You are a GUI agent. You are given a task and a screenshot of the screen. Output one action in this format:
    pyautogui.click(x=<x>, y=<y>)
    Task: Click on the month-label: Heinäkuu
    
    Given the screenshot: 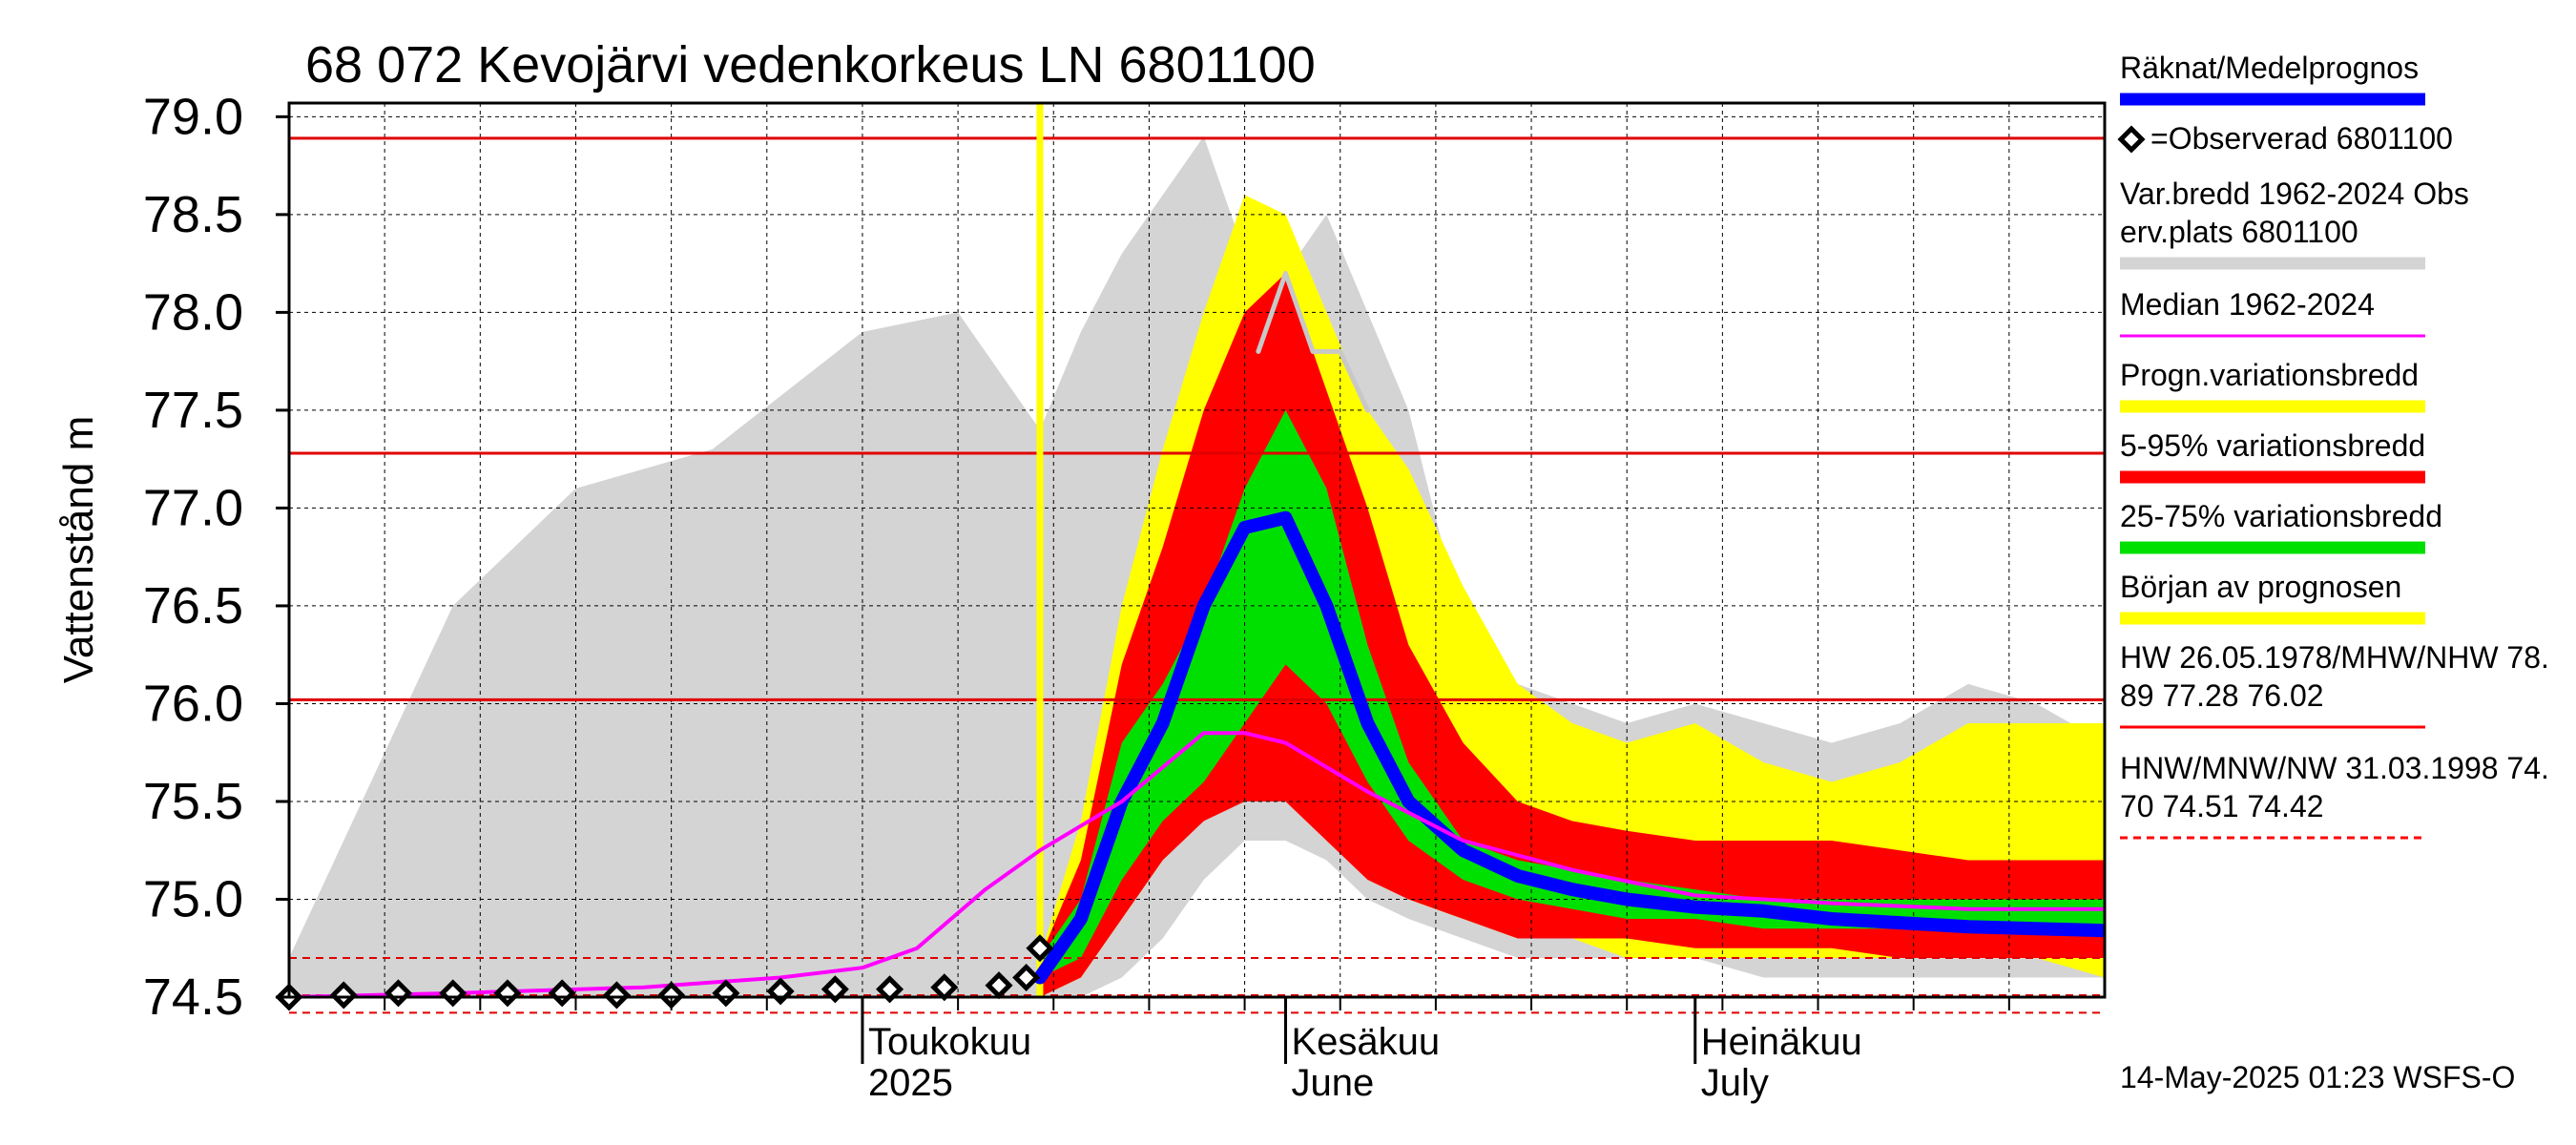 What is the action you would take?
    pyautogui.click(x=1781, y=1042)
    